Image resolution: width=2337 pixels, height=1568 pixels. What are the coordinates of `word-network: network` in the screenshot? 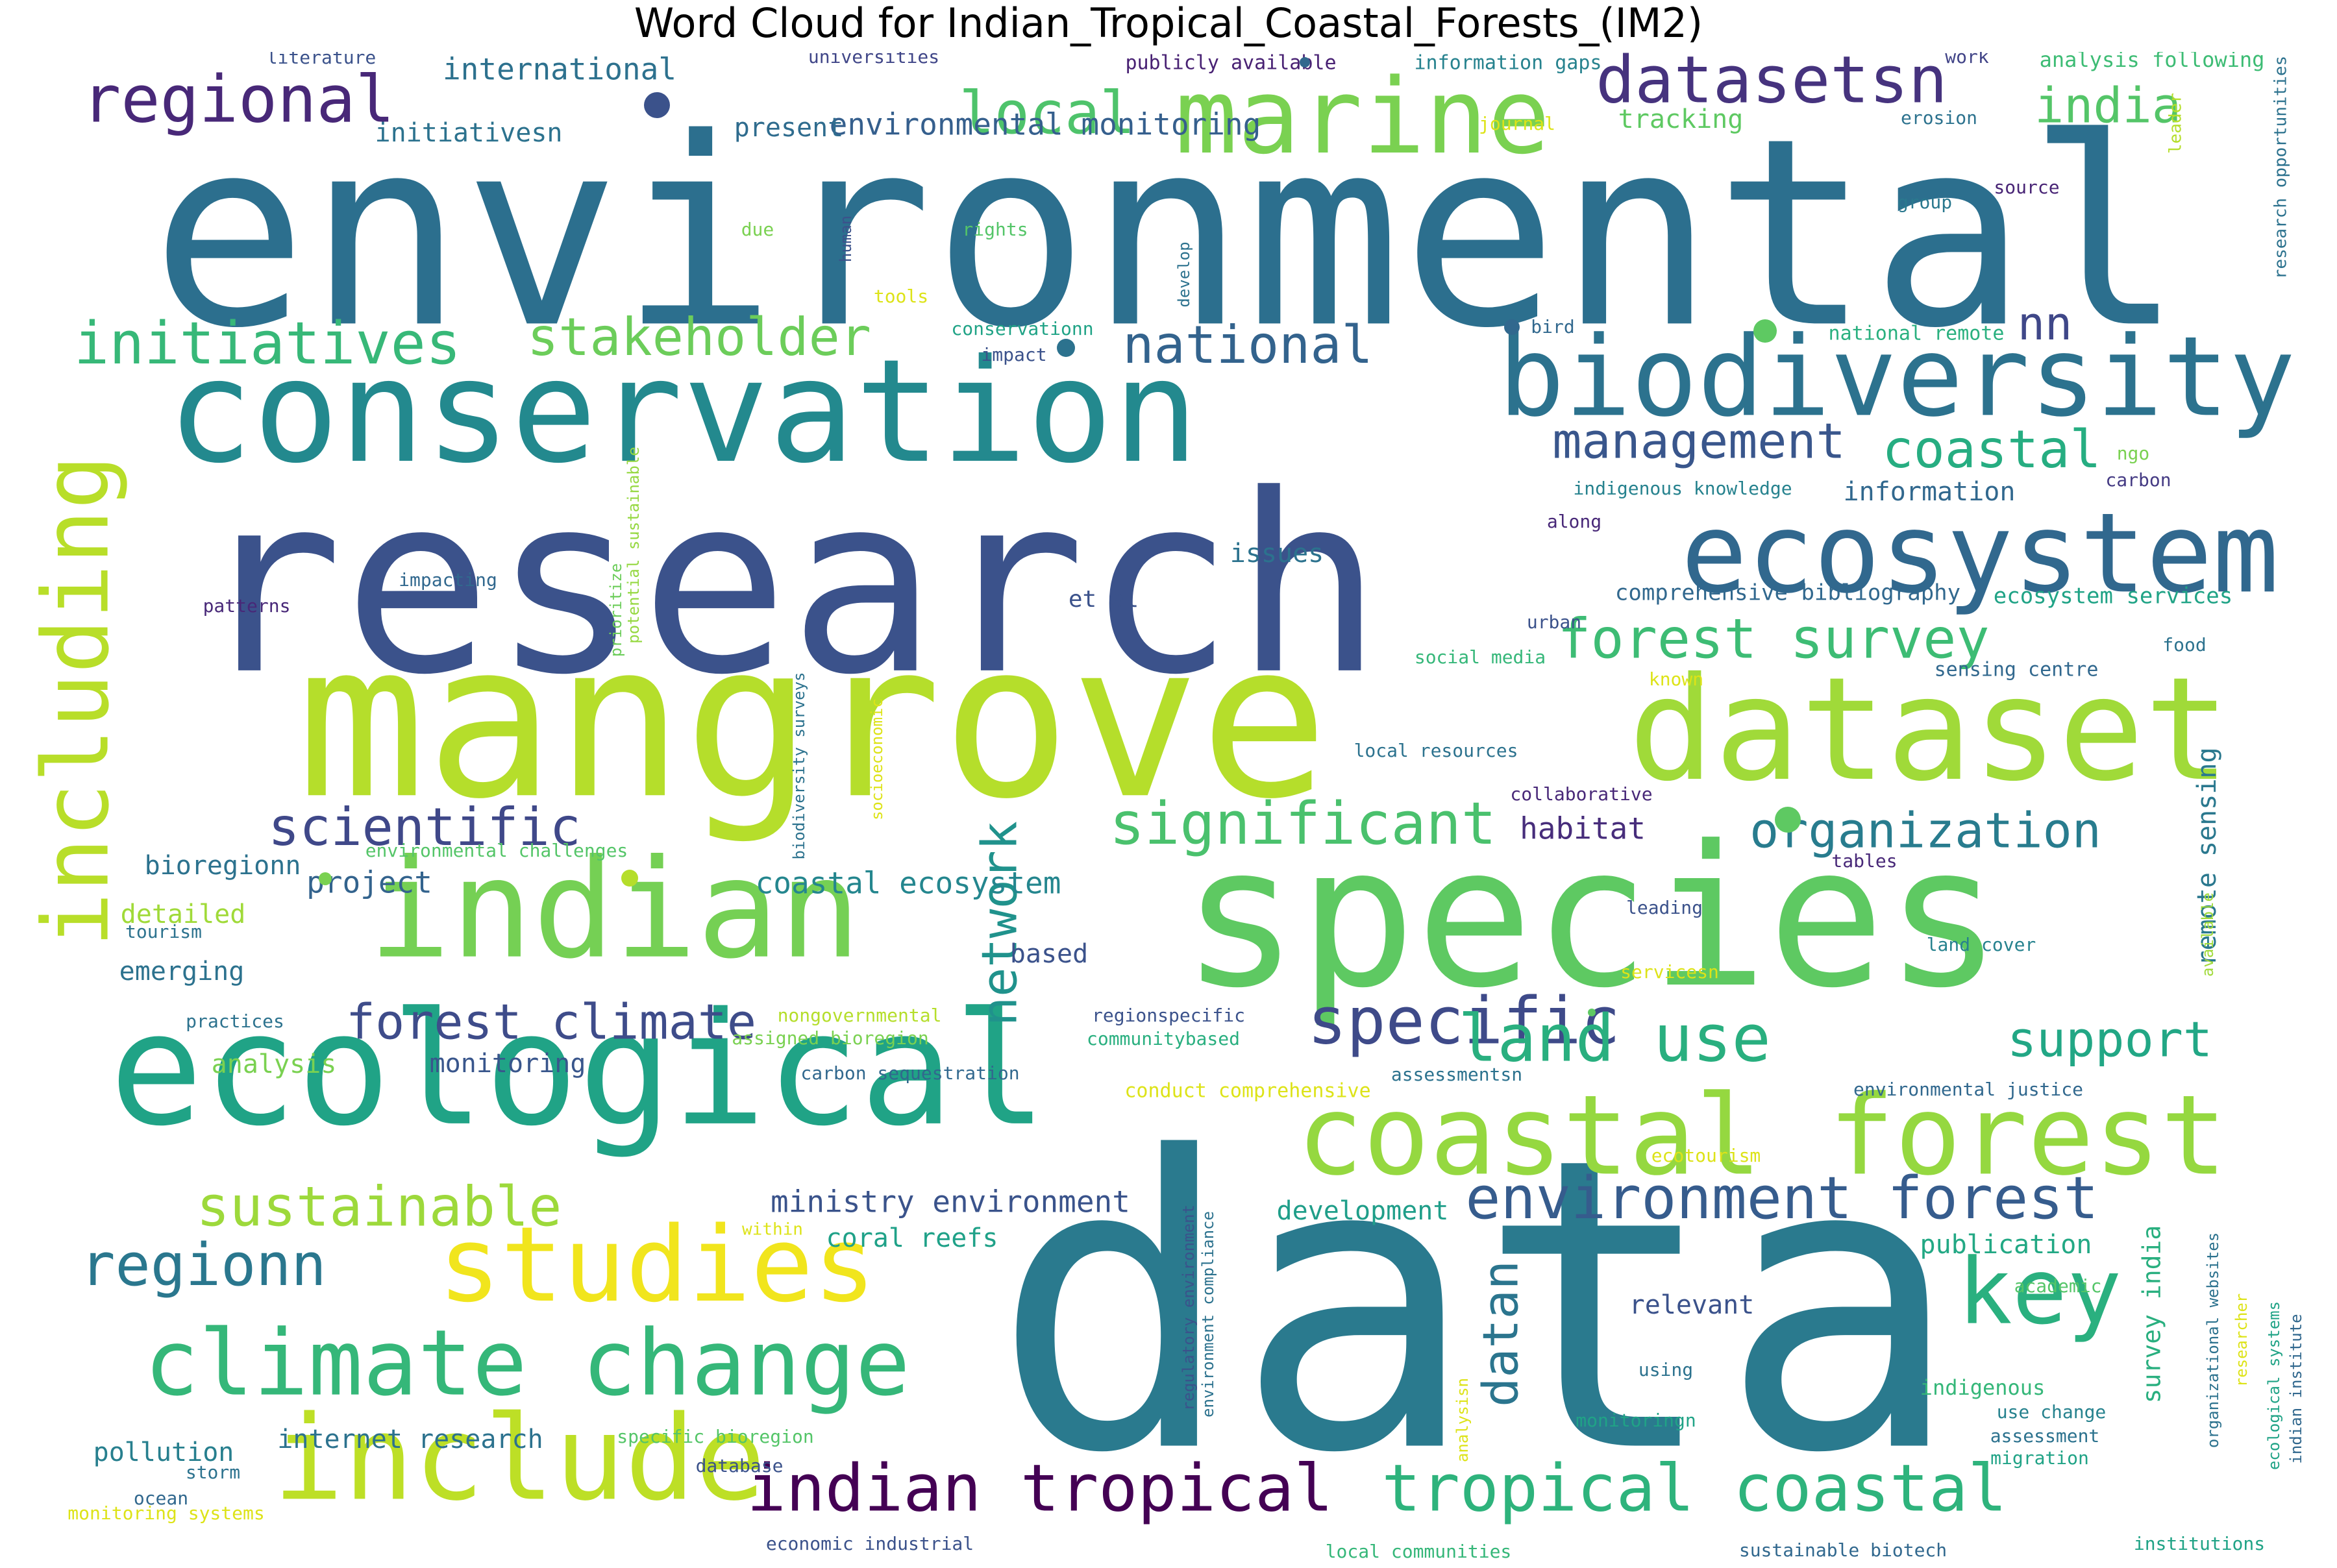 It's located at (999, 923).